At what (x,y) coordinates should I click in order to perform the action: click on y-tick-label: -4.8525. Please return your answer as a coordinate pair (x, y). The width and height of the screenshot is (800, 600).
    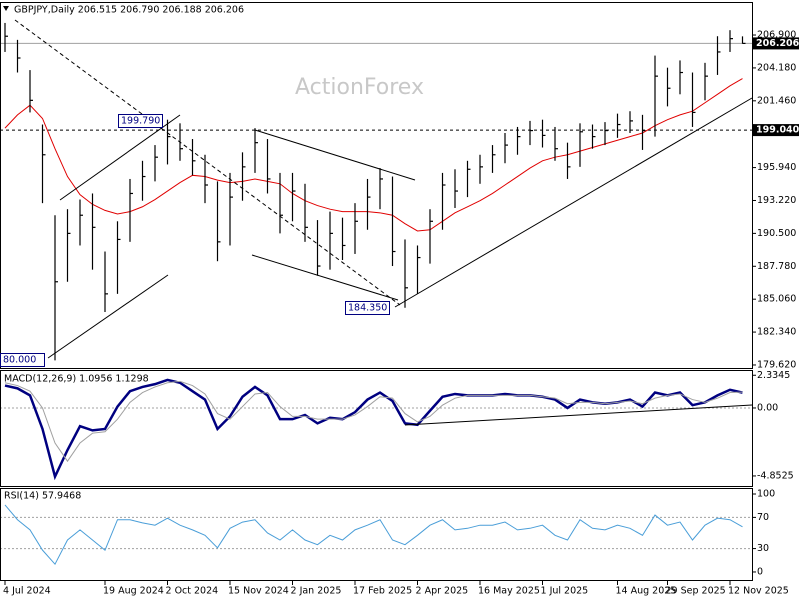
    Looking at the image, I should click on (775, 475).